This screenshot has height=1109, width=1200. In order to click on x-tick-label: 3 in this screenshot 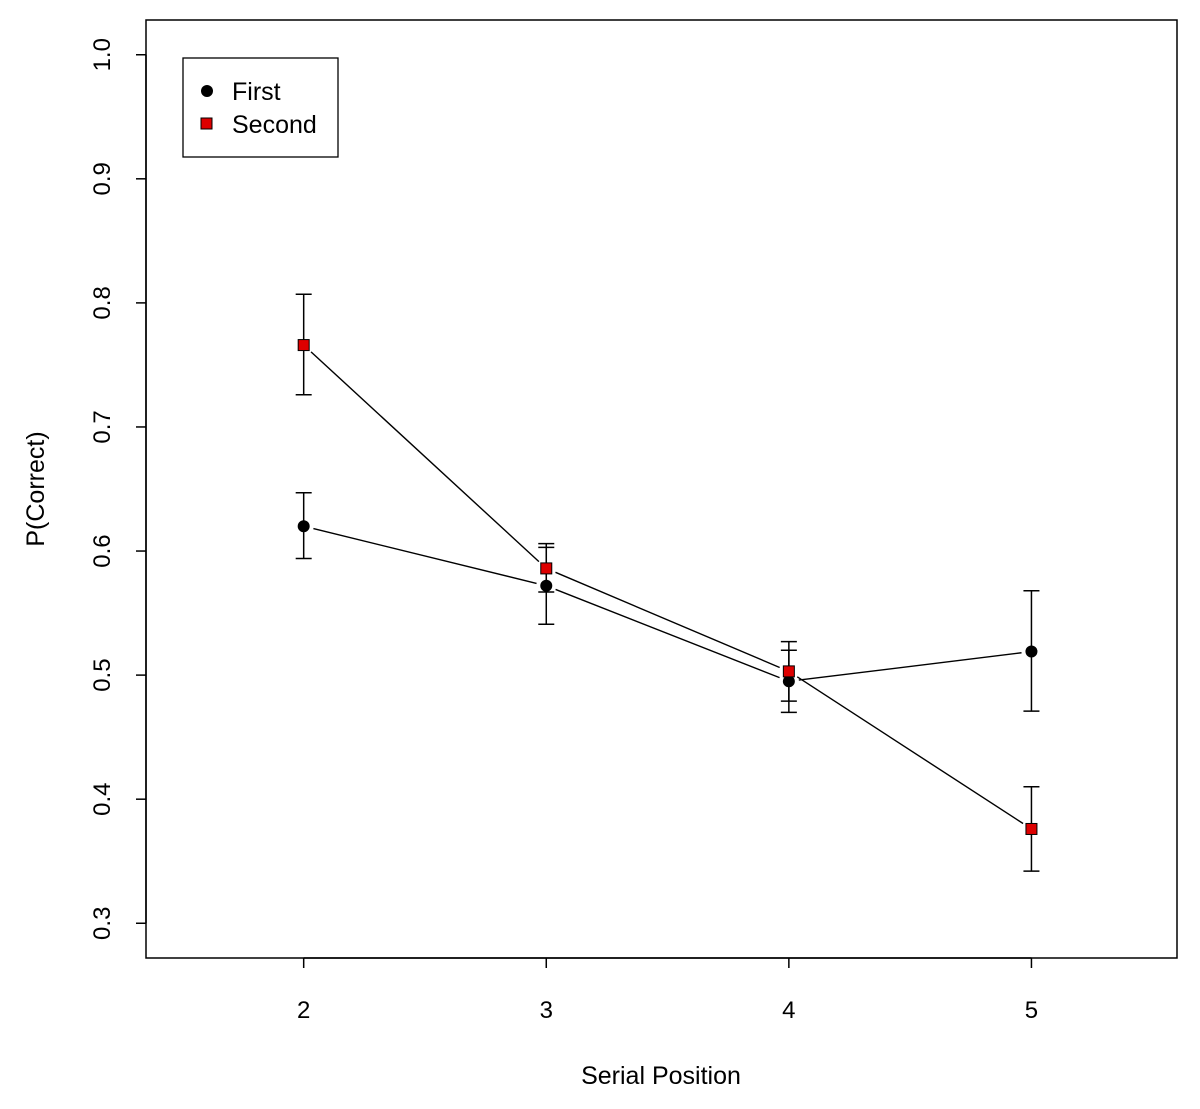, I will do `click(546, 1010)`.